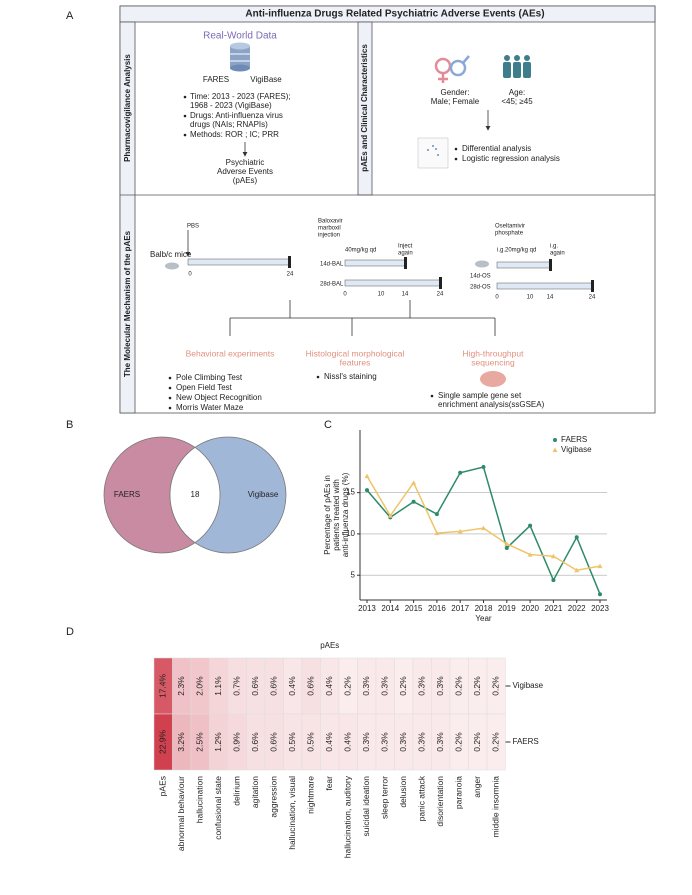  What do you see at coordinates (483, 523) in the screenshot?
I see `line` at bounding box center [483, 523].